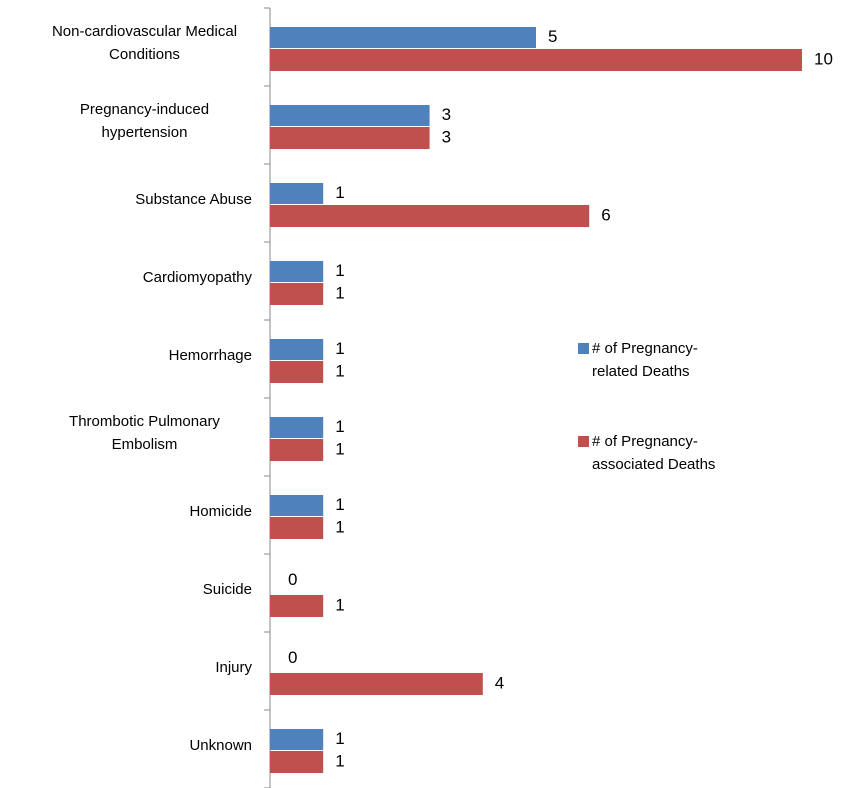 This screenshot has height=788, width=843. I want to click on category-text: Thrombotic Pulmonary Embolism, so click(144, 433).